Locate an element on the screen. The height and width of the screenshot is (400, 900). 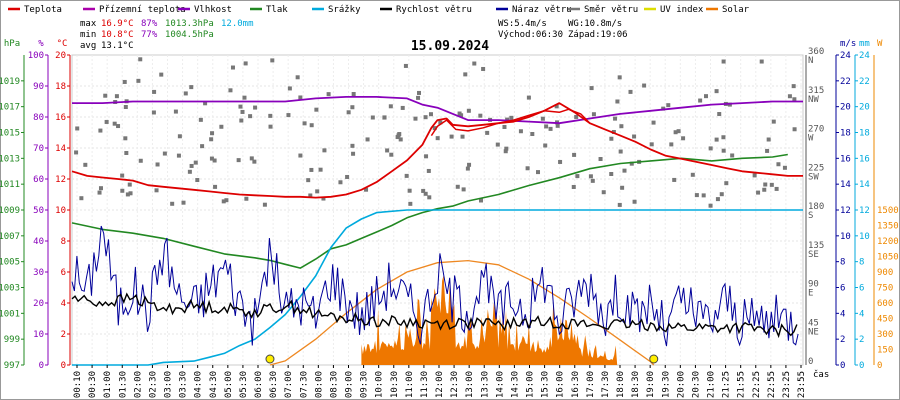
axis-dir-tick: 135 is located at coordinates (816, 246).